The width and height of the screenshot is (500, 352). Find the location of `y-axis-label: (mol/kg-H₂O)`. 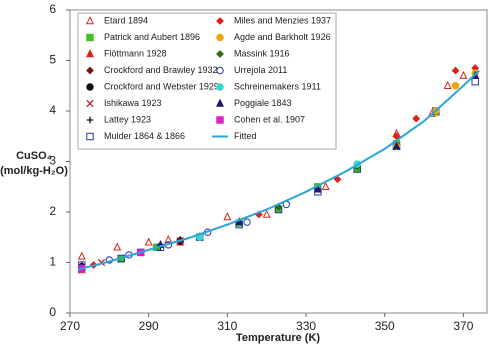

y-axis-label: (mol/kg-H₂O) is located at coordinates (34, 171).